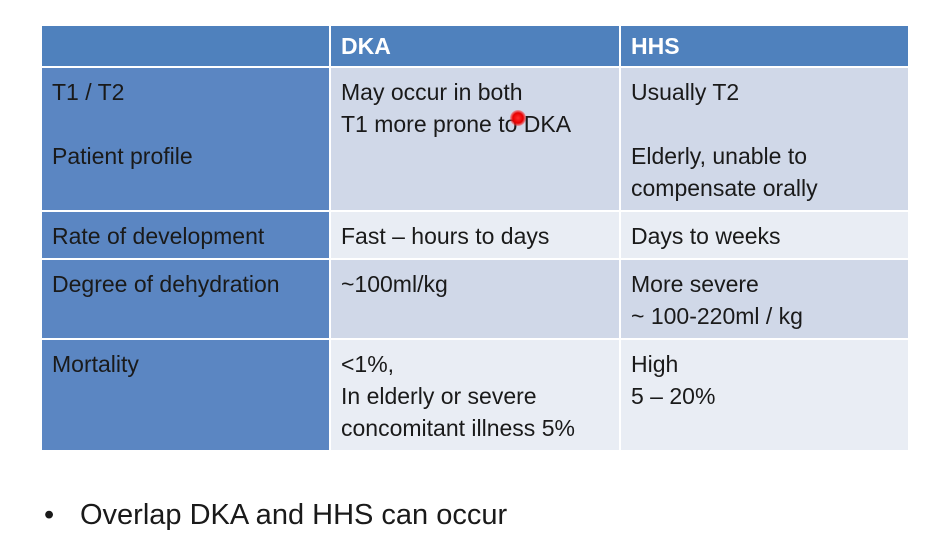 This screenshot has height=548, width=944. What do you see at coordinates (95, 364) in the screenshot?
I see `row-label-line: Mortality` at bounding box center [95, 364].